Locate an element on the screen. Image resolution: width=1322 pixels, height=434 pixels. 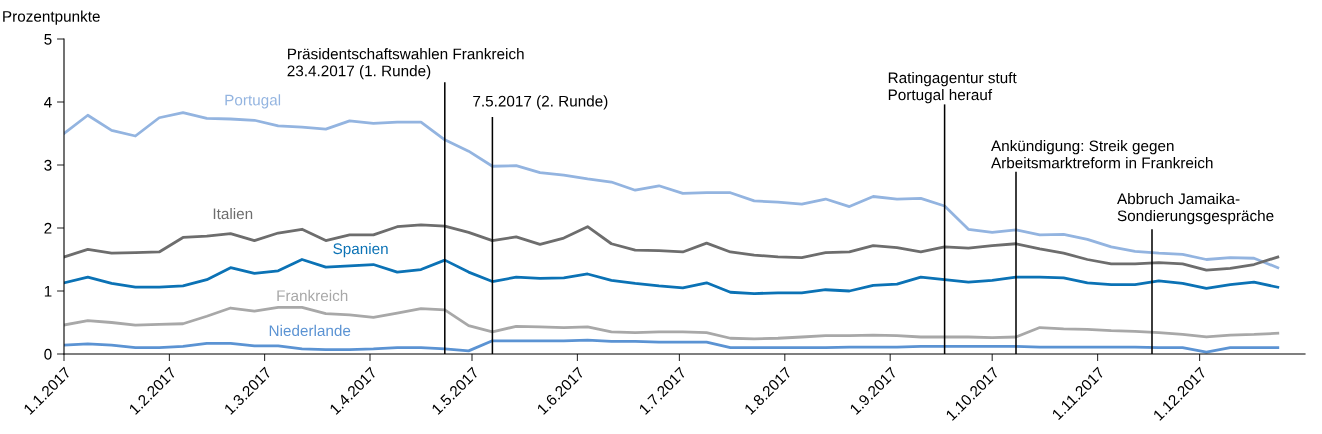
series-label: Spanien is located at coordinates (360, 250).